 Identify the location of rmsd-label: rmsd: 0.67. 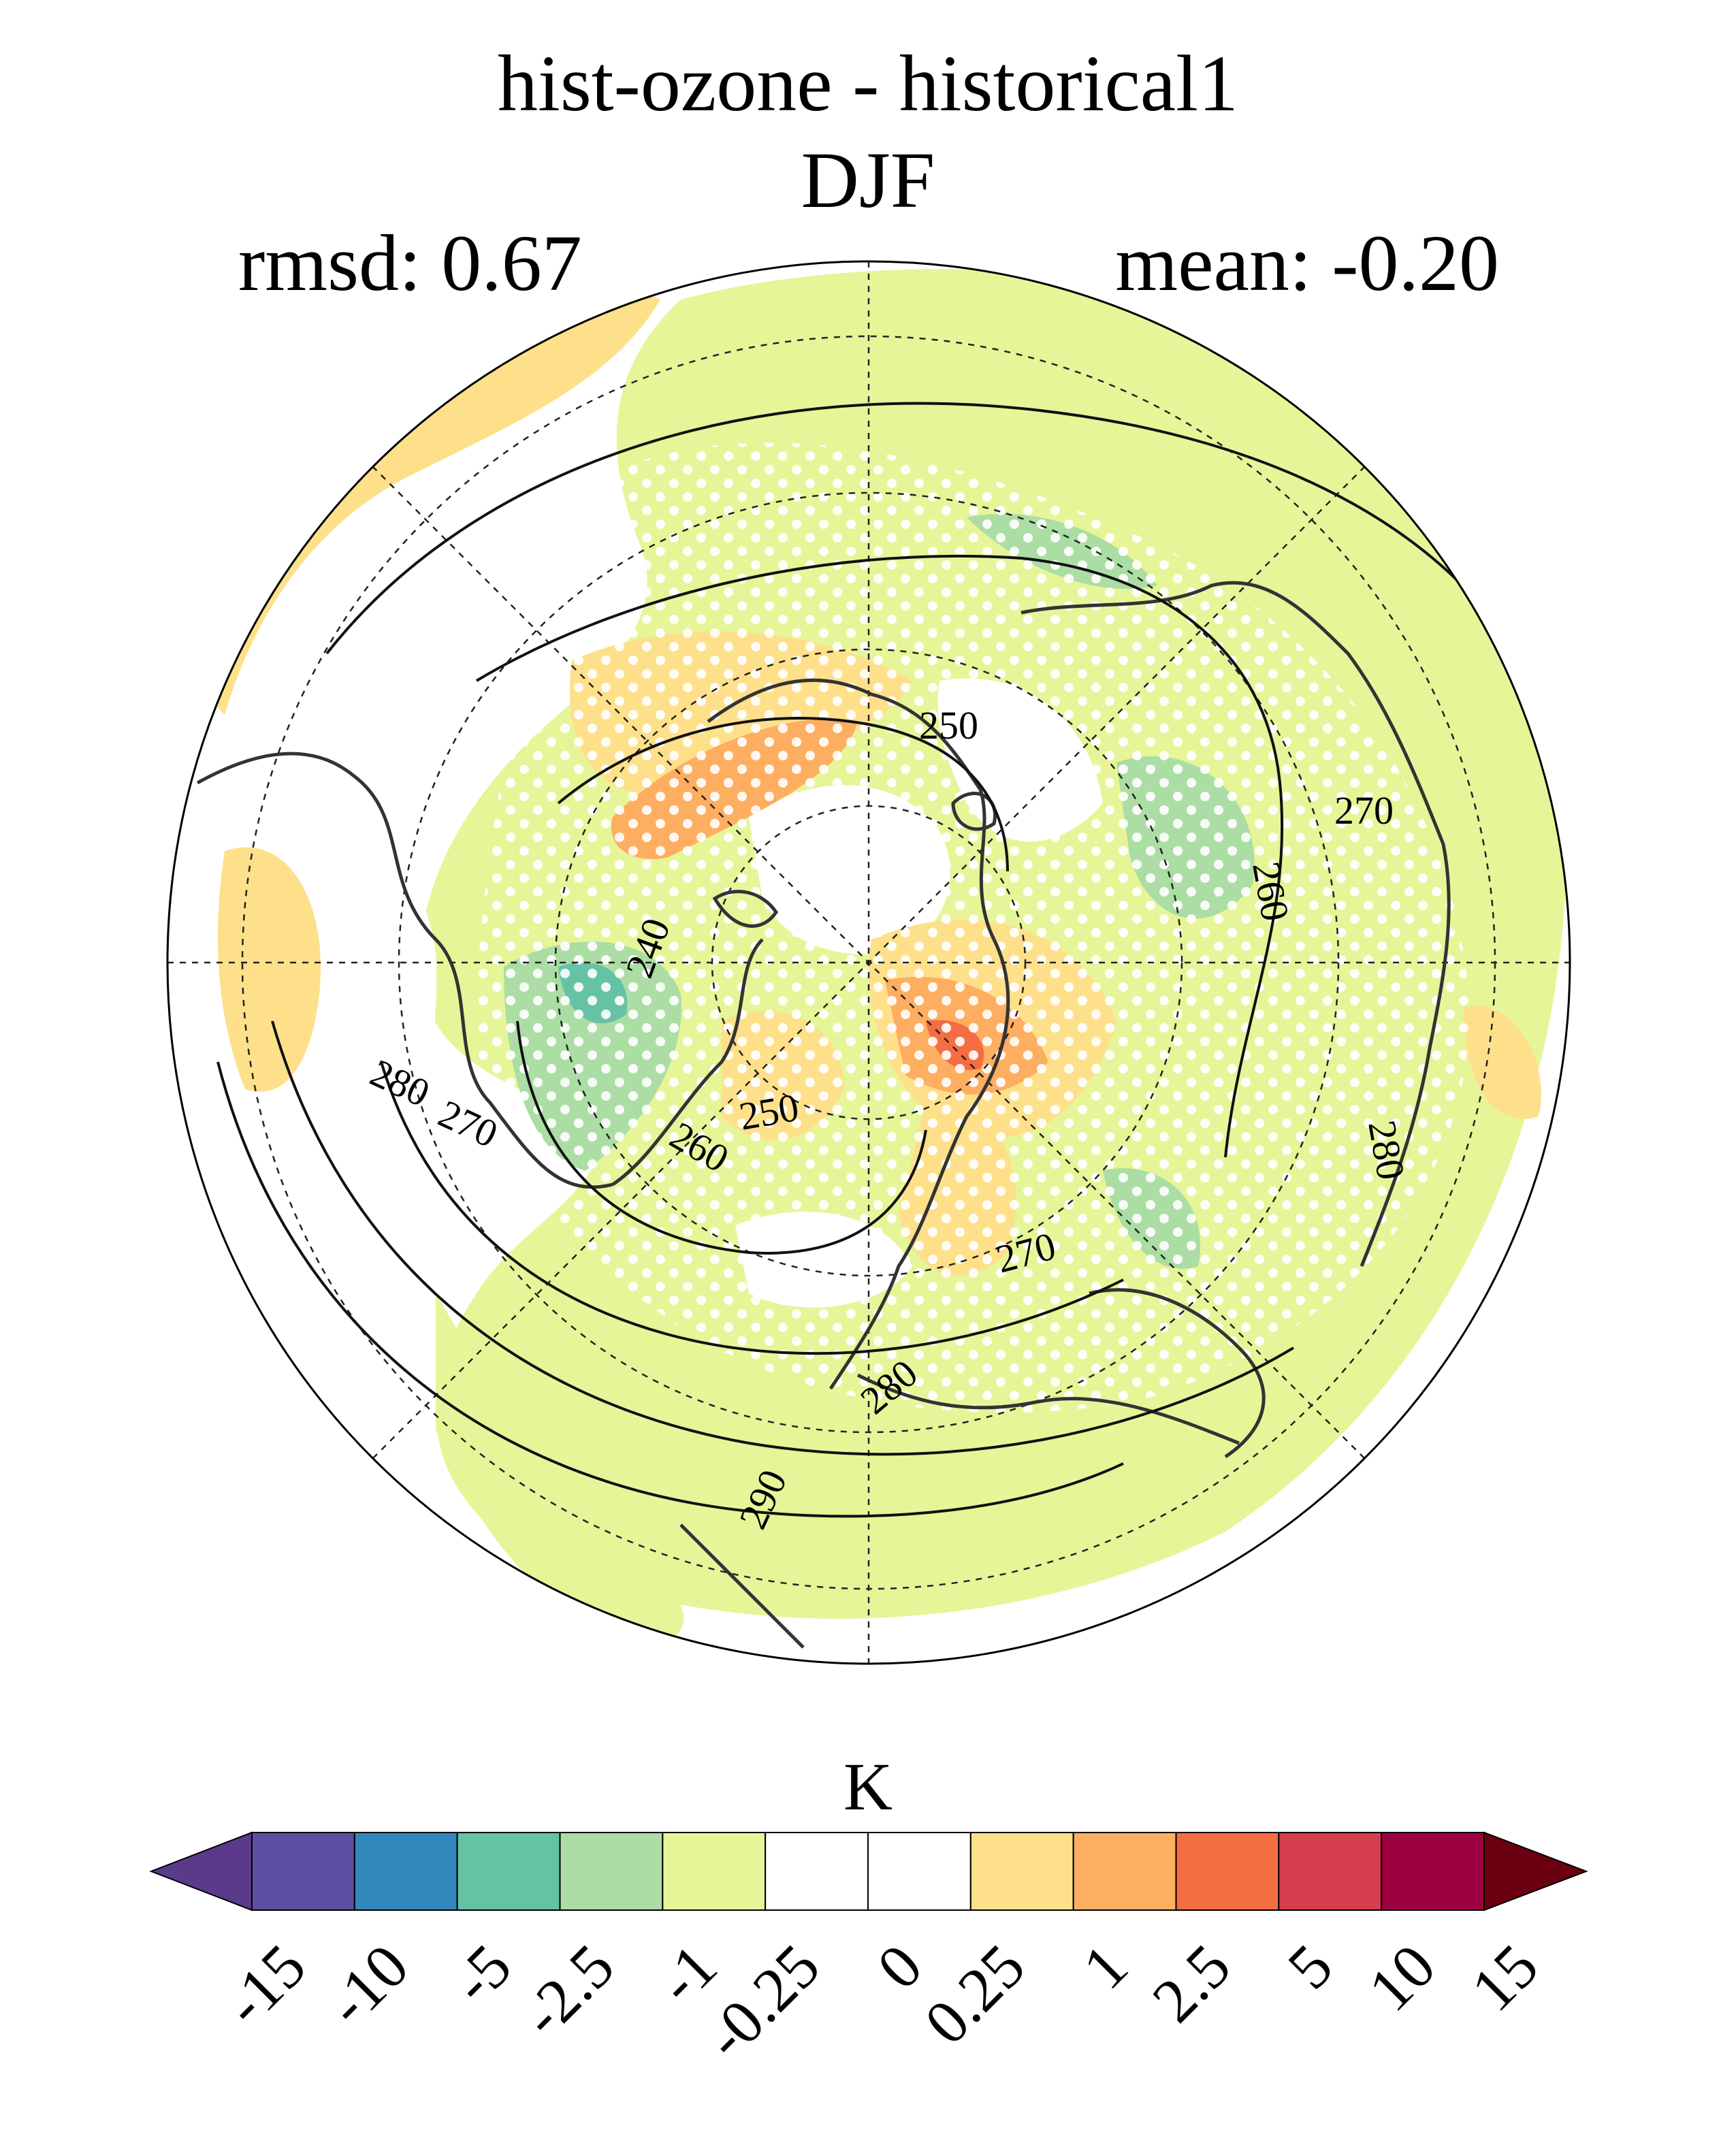
(410, 263).